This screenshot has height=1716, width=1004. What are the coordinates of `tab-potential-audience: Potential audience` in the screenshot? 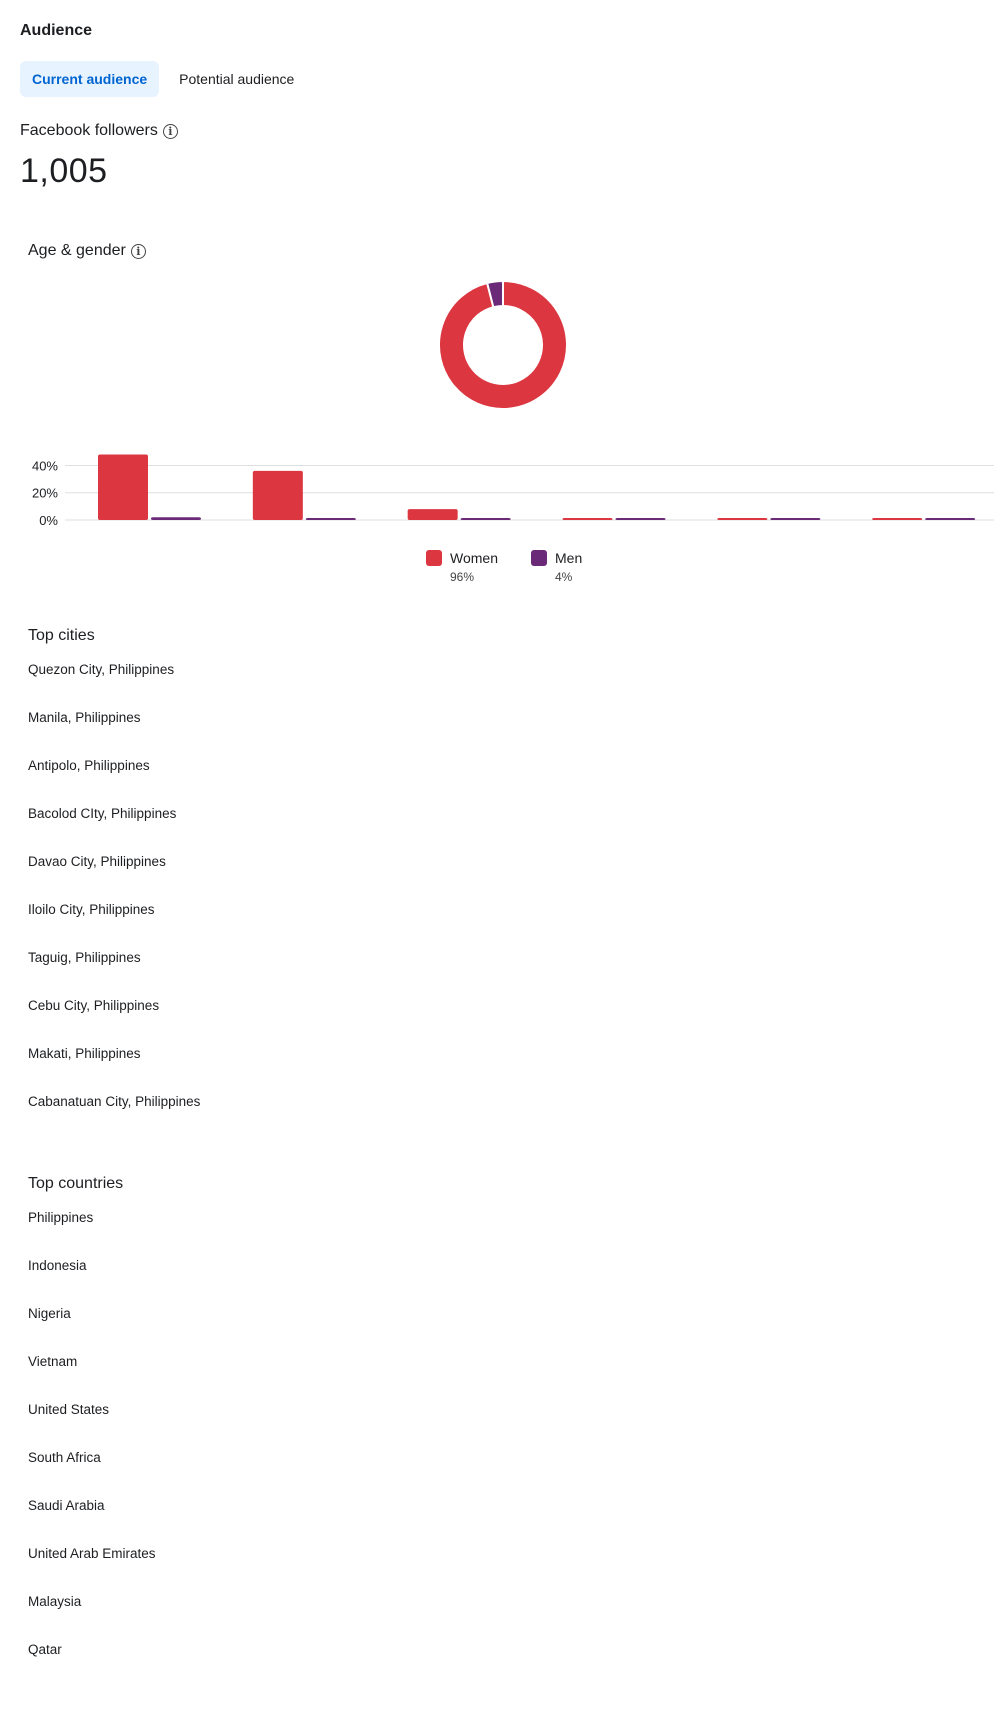 It's located at (237, 79).